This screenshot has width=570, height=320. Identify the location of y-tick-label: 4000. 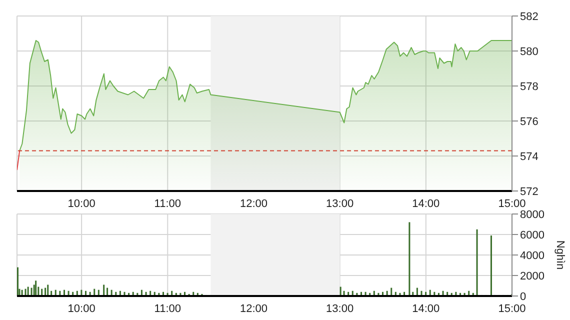
(532, 256).